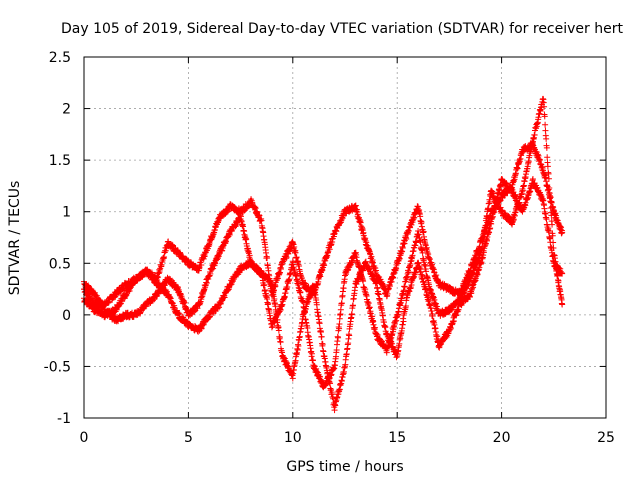 The width and height of the screenshot is (640, 485). What do you see at coordinates (60, 161) in the screenshot?
I see `y-tick-label: 1.5` at bounding box center [60, 161].